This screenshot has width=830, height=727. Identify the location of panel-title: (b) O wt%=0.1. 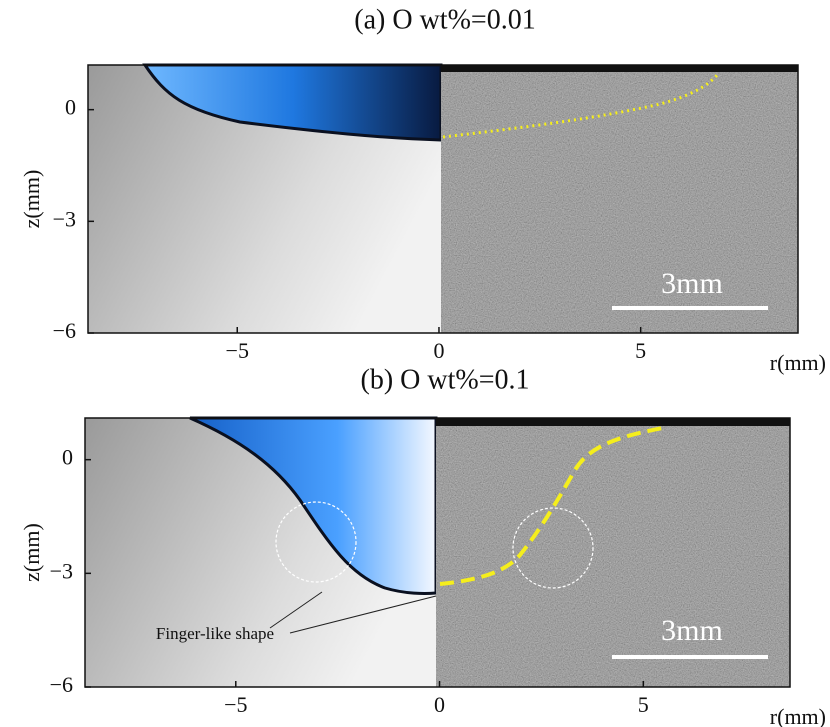
(445, 379).